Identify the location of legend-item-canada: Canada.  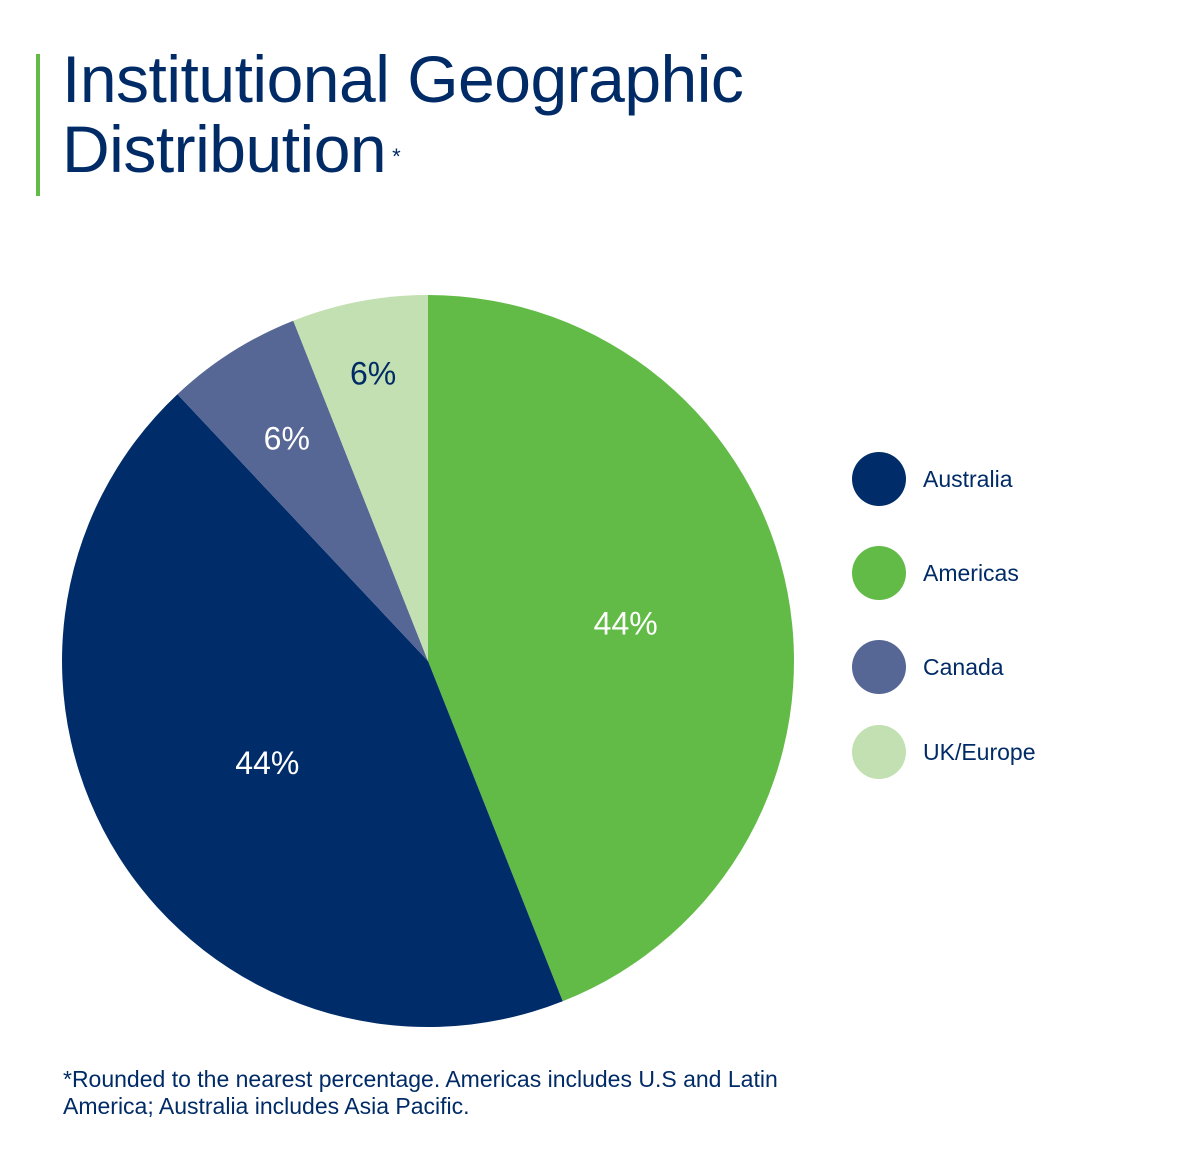
(928, 667).